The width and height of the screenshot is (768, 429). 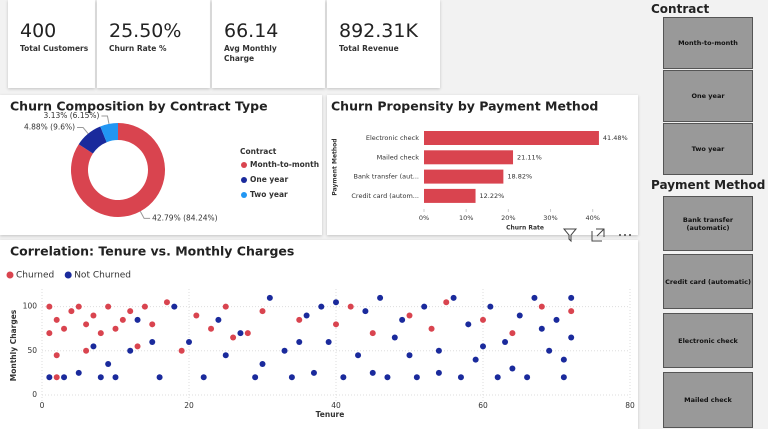 What do you see at coordinates (269, 179) in the screenshot?
I see `legend-label: One year` at bounding box center [269, 179].